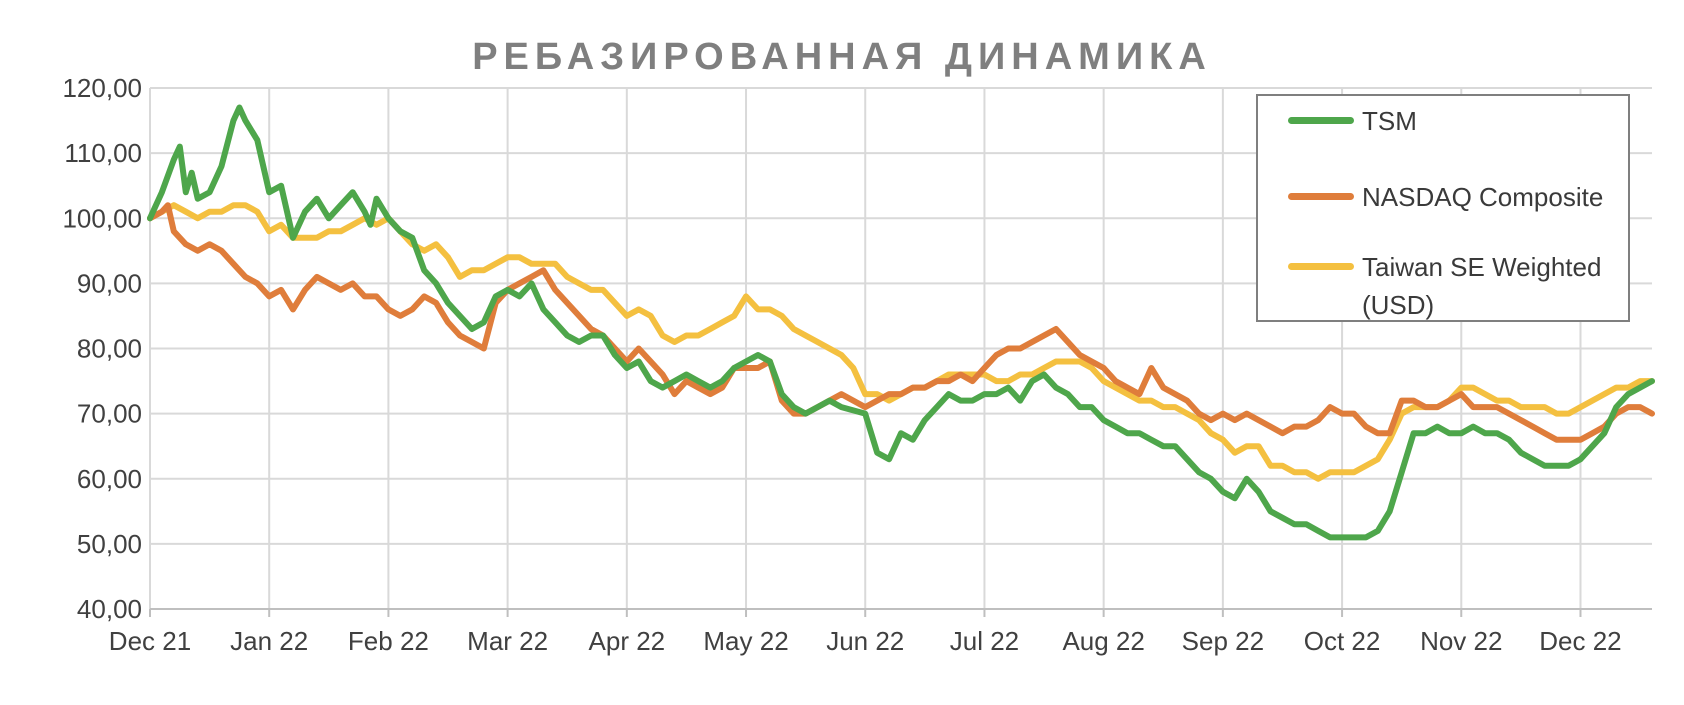 The height and width of the screenshot is (705, 1684). I want to click on x-tick-label: Feb 22, so click(388, 641).